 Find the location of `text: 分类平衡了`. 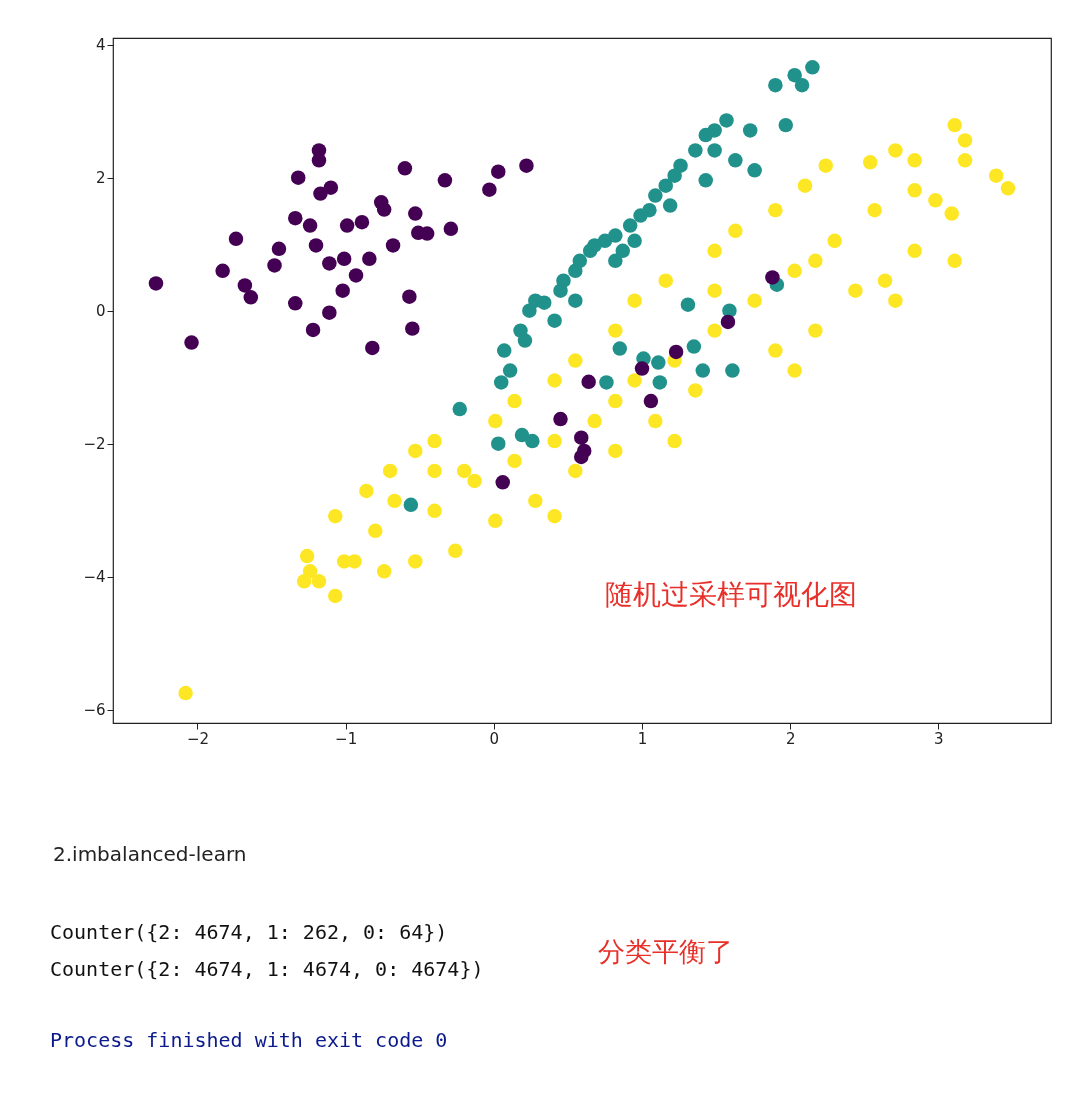

text: 分类平衡了 is located at coordinates (665, 951).